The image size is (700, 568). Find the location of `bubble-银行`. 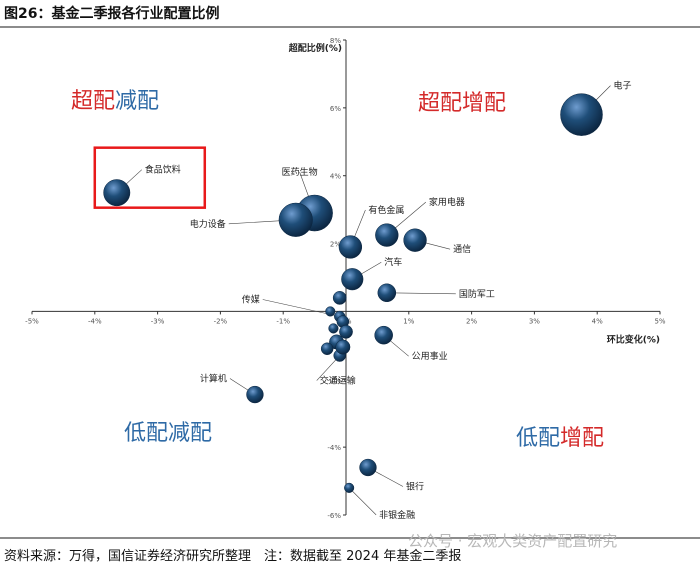

bubble-银行 is located at coordinates (368, 467).